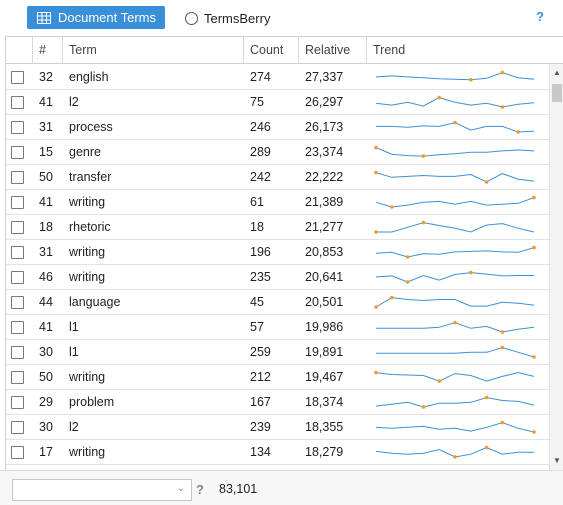 The image size is (563, 505). What do you see at coordinates (96, 17) in the screenshot?
I see `document-terms-tab: Document Terms` at bounding box center [96, 17].